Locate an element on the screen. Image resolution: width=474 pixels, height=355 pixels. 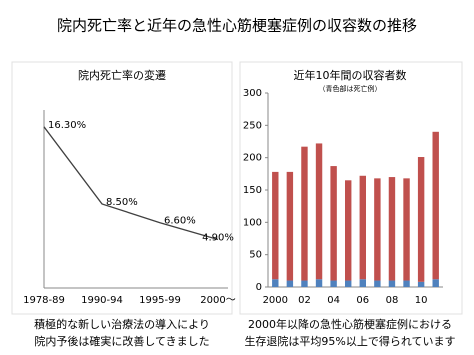
line is located at coordinates (131, 183).